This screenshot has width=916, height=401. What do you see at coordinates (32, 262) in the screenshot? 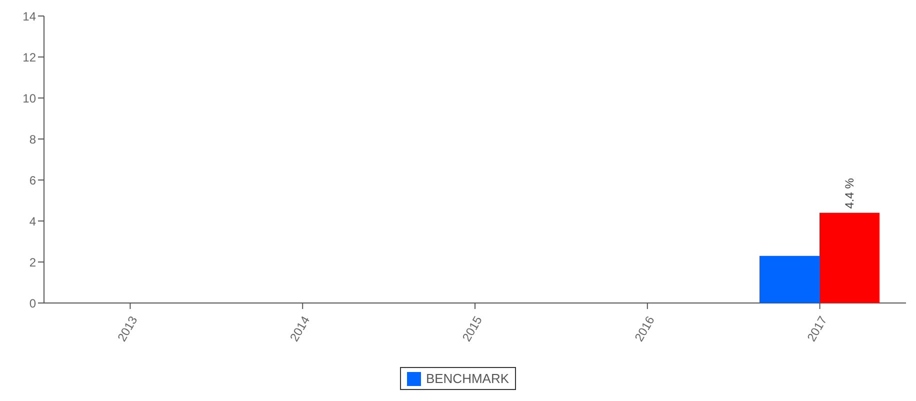
I see `y-tick-label: 2` at bounding box center [32, 262].